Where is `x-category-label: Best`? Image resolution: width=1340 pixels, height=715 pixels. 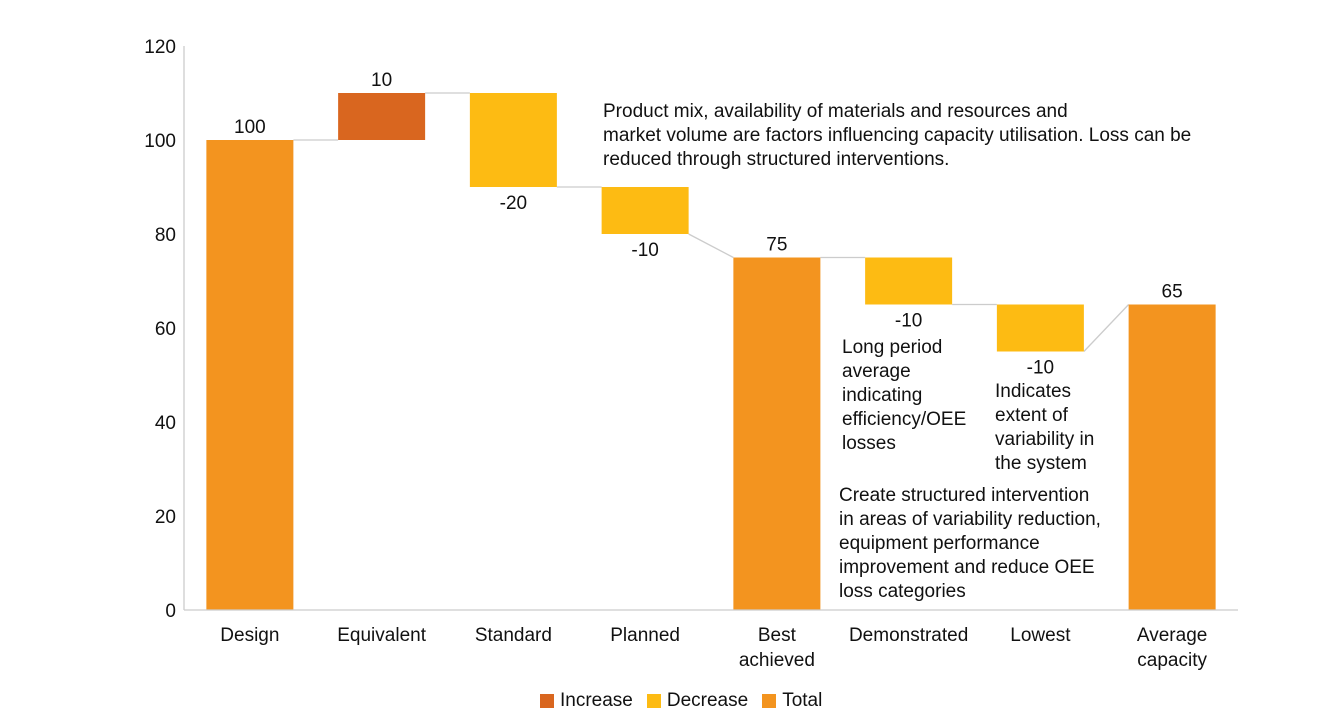 x-category-label: Best is located at coordinates (777, 635).